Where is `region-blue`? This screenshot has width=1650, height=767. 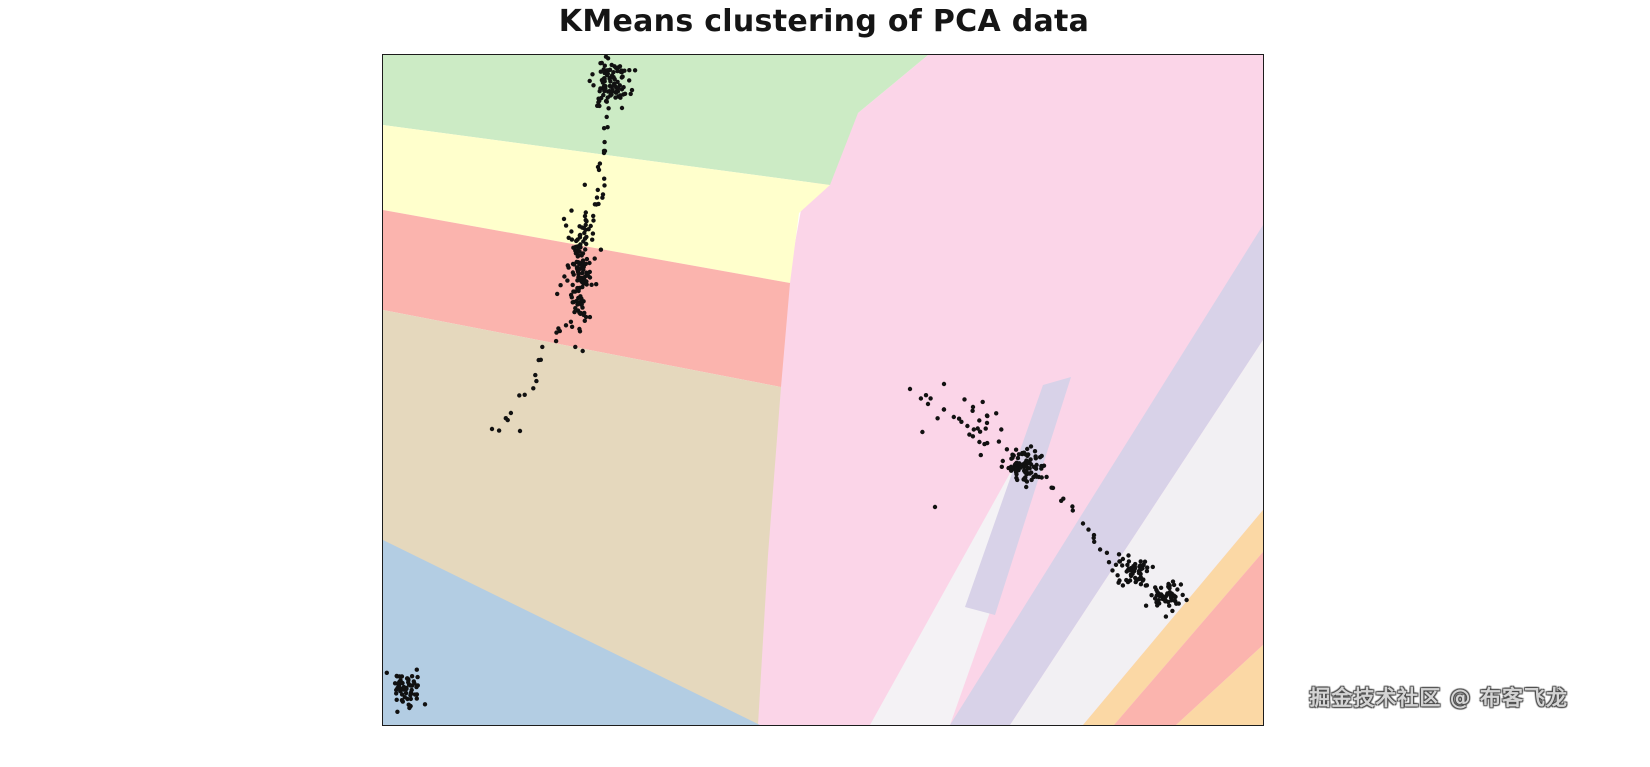 region-blue is located at coordinates (571, 632).